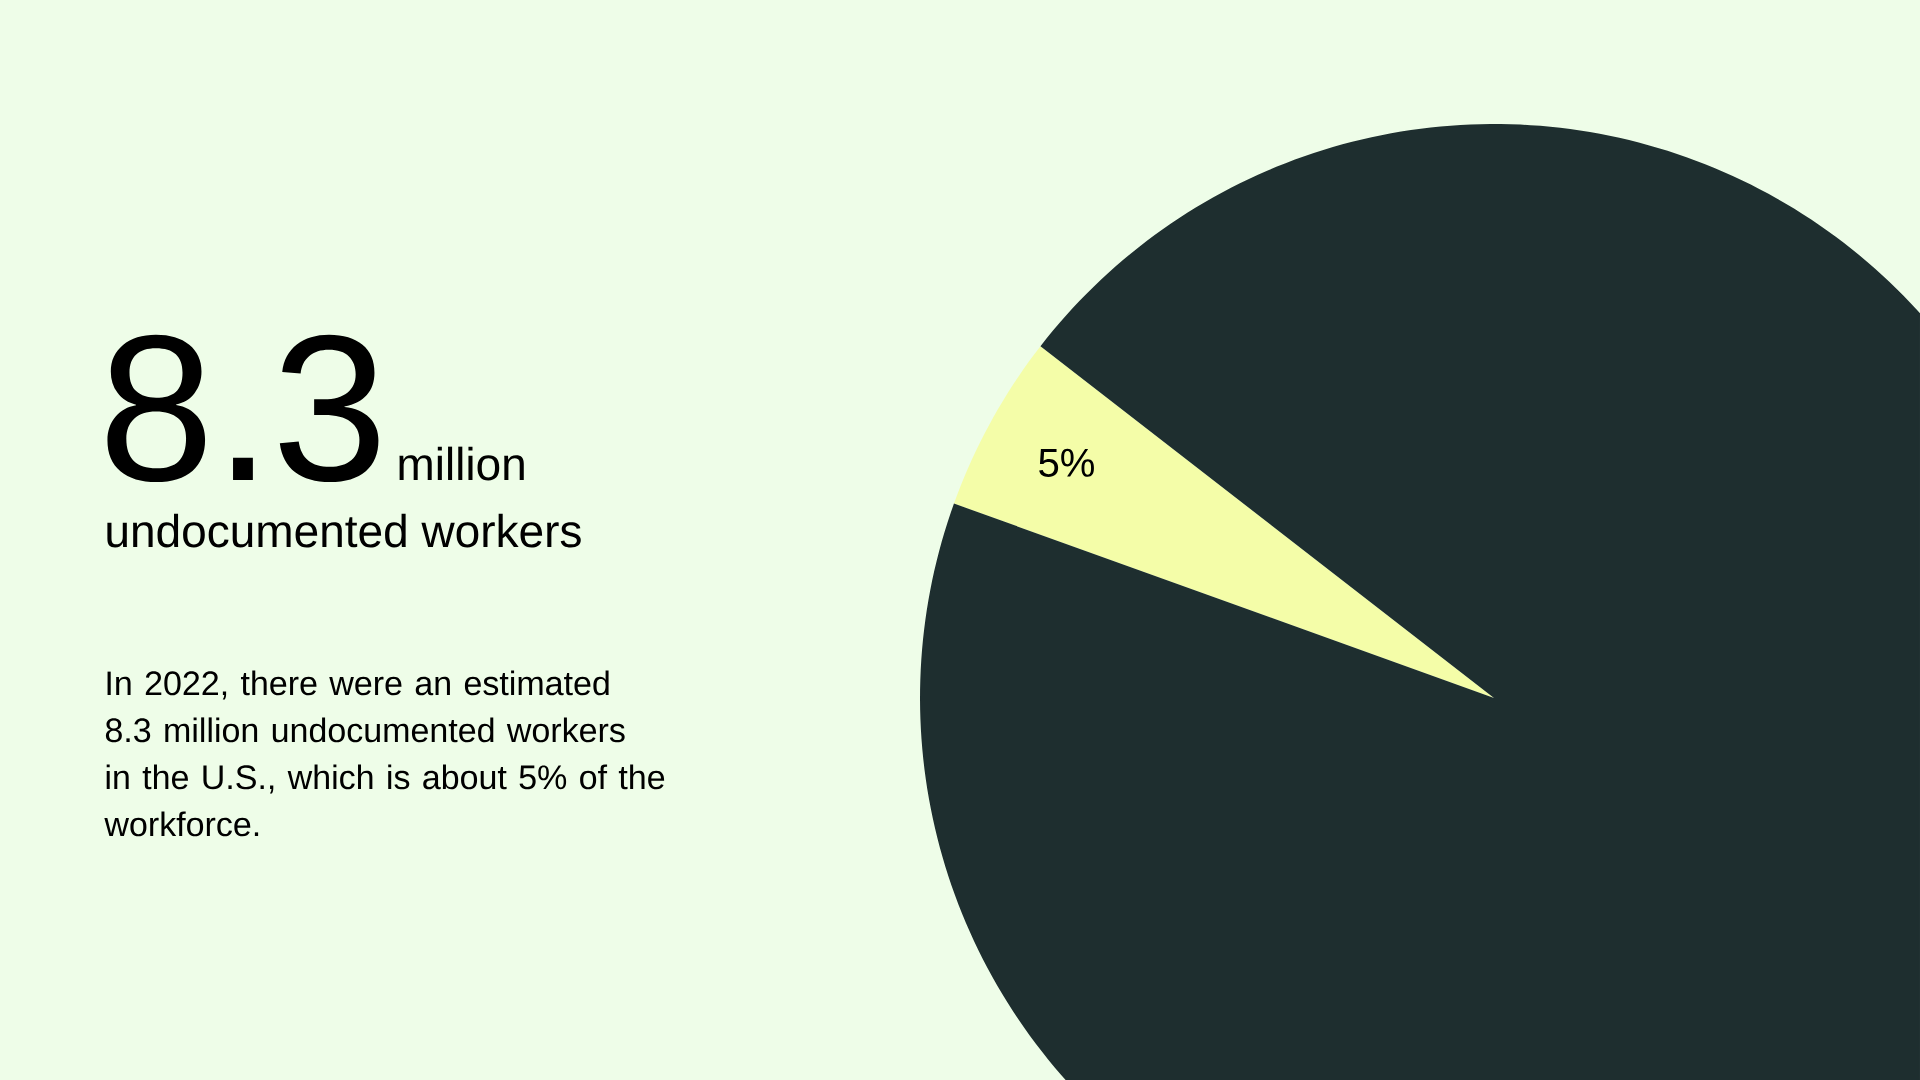 The width and height of the screenshot is (1920, 1080). Describe the element at coordinates (1066, 462) in the screenshot. I see `data-label: 5%` at that location.